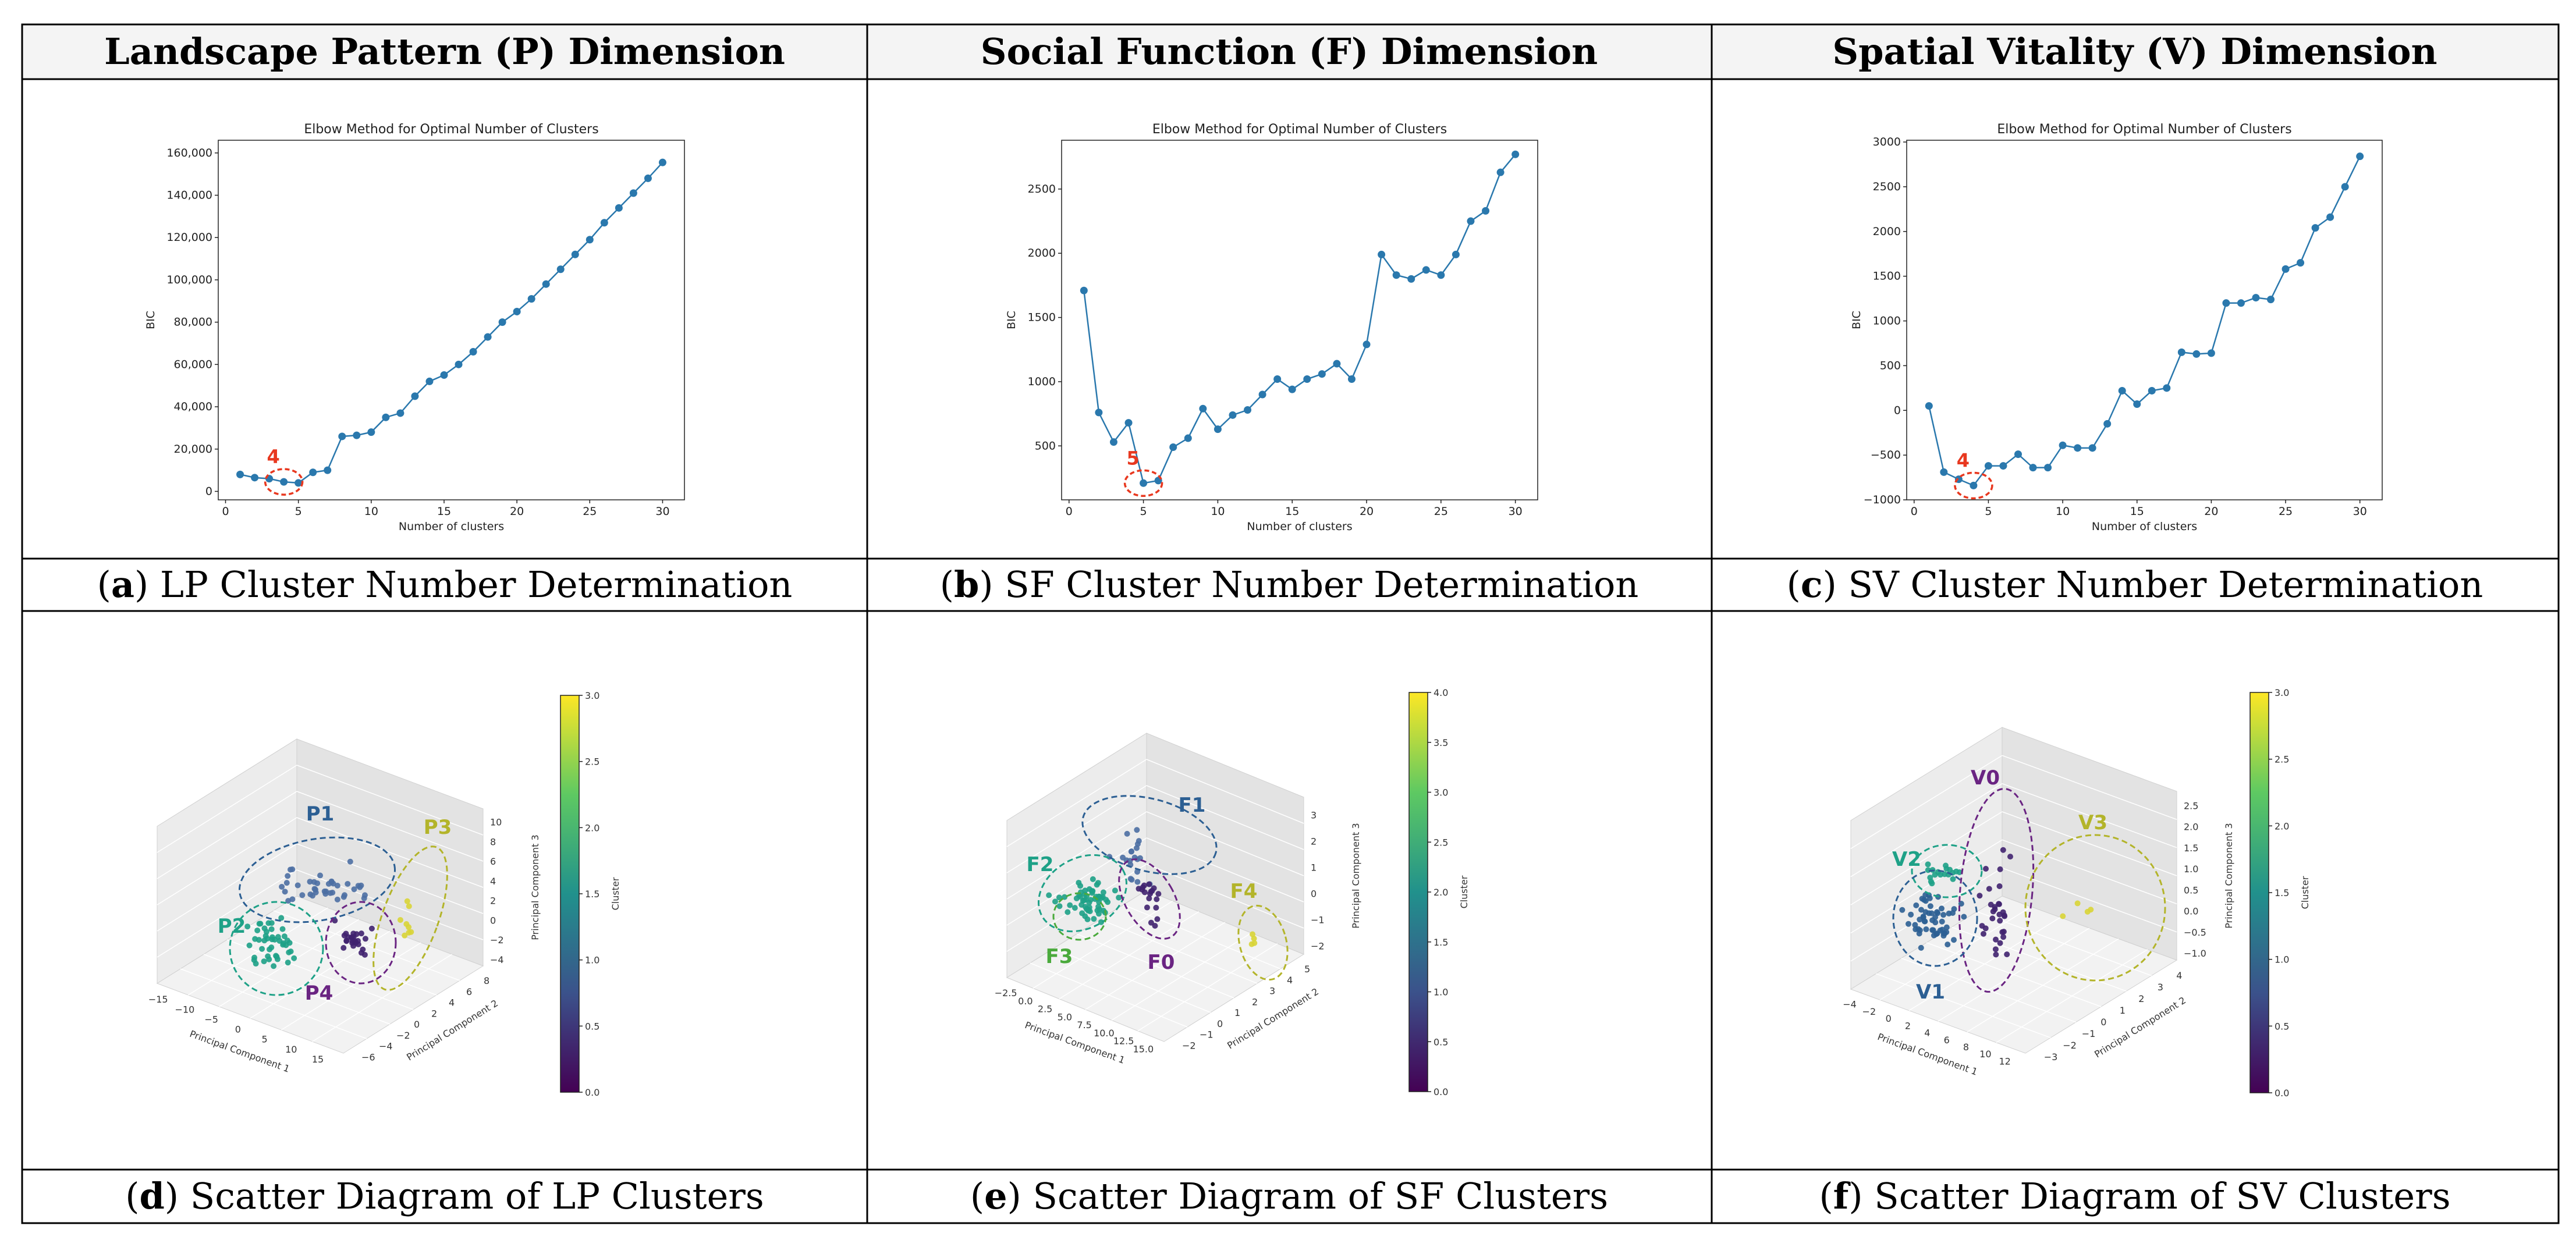 Image resolution: width=2576 pixels, height=1240 pixels. Describe the element at coordinates (1143, 483) in the screenshot. I see `optimal-k-circle` at that location.